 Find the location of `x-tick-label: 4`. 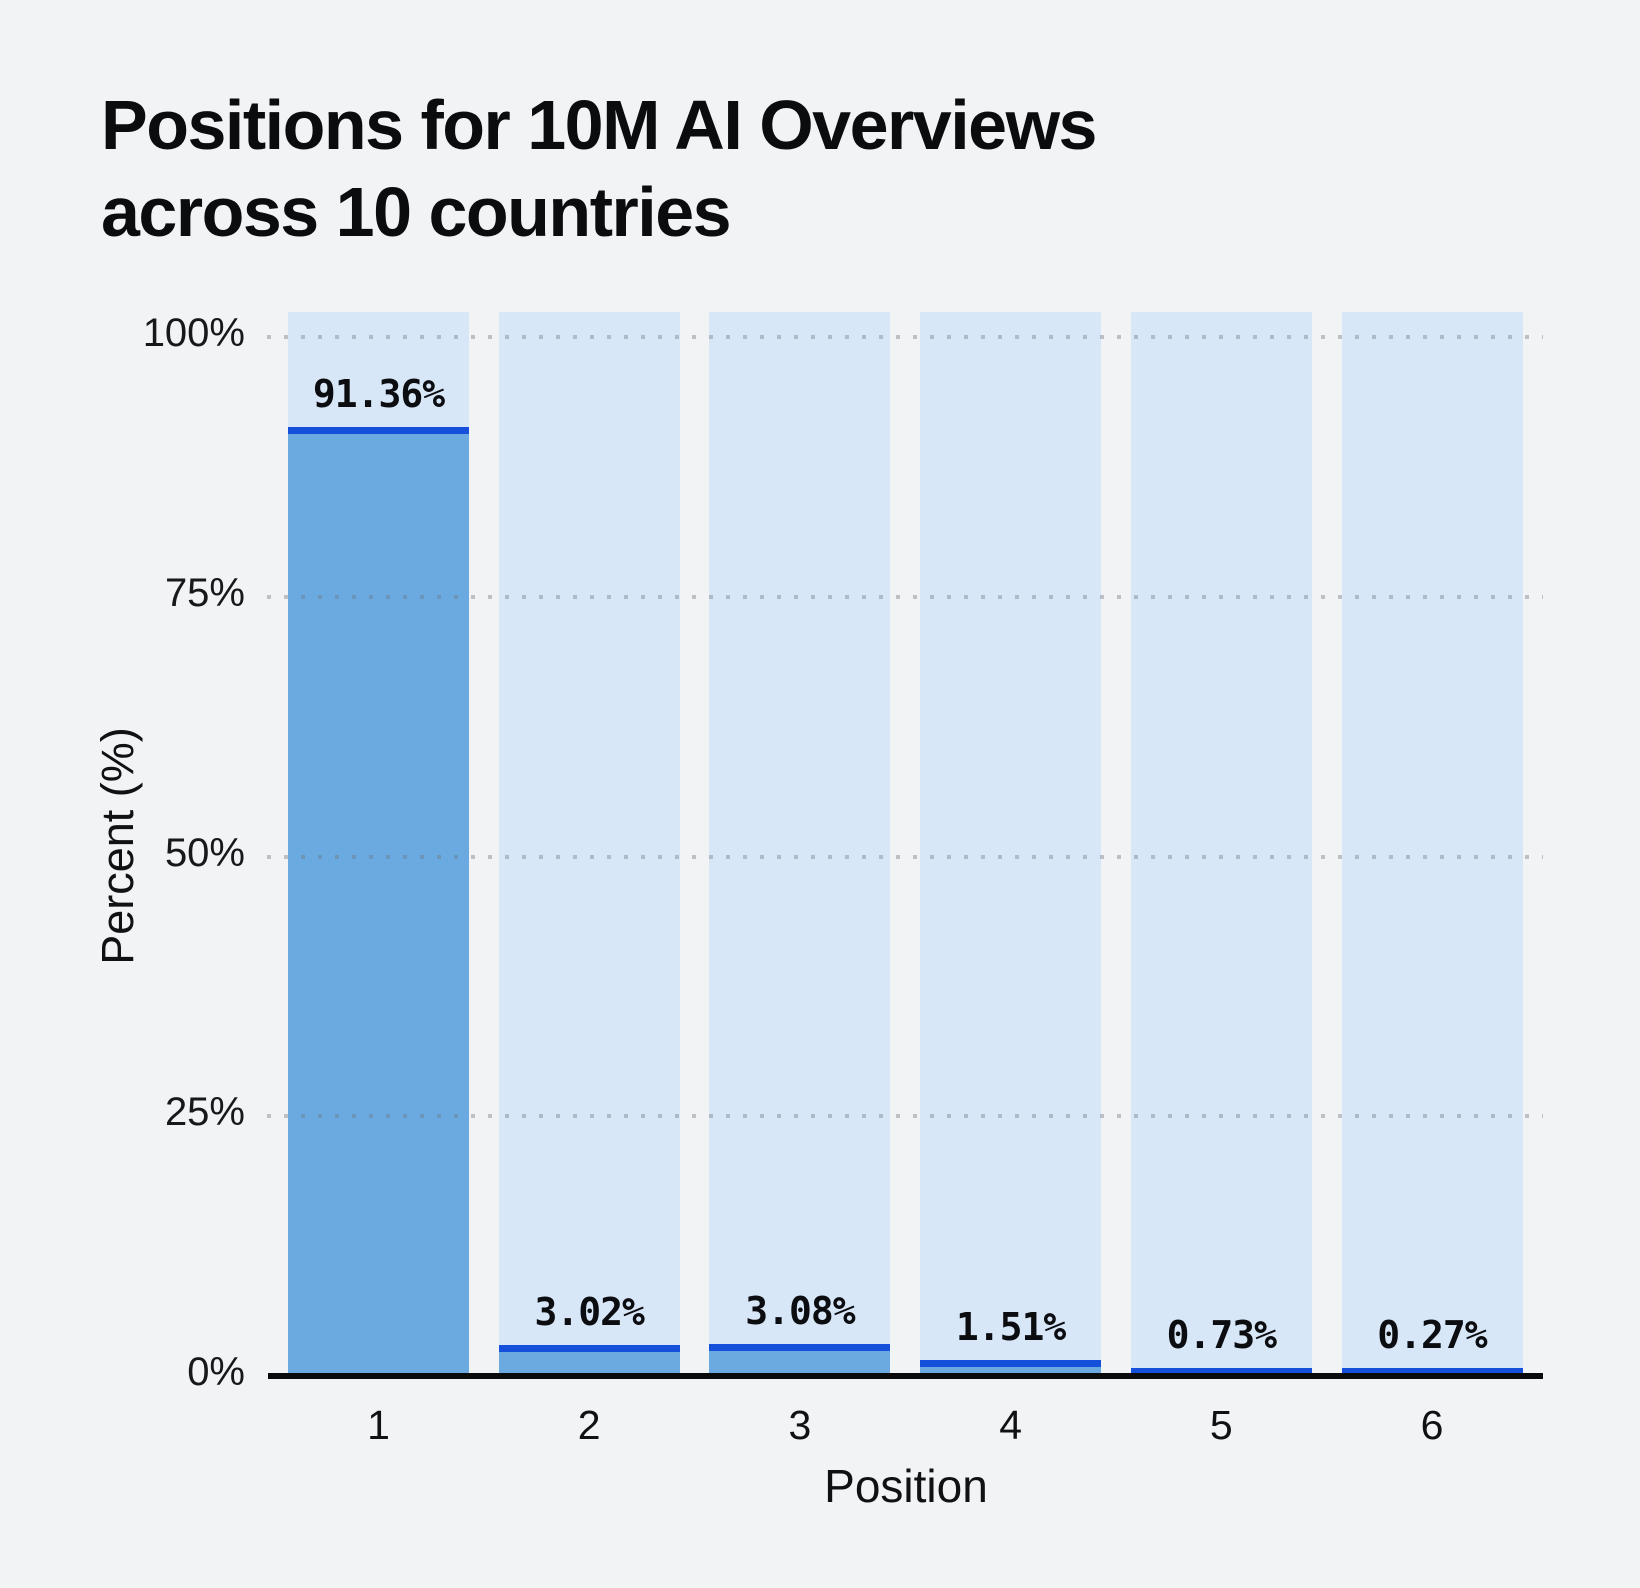

x-tick-label: 4 is located at coordinates (1010, 1425).